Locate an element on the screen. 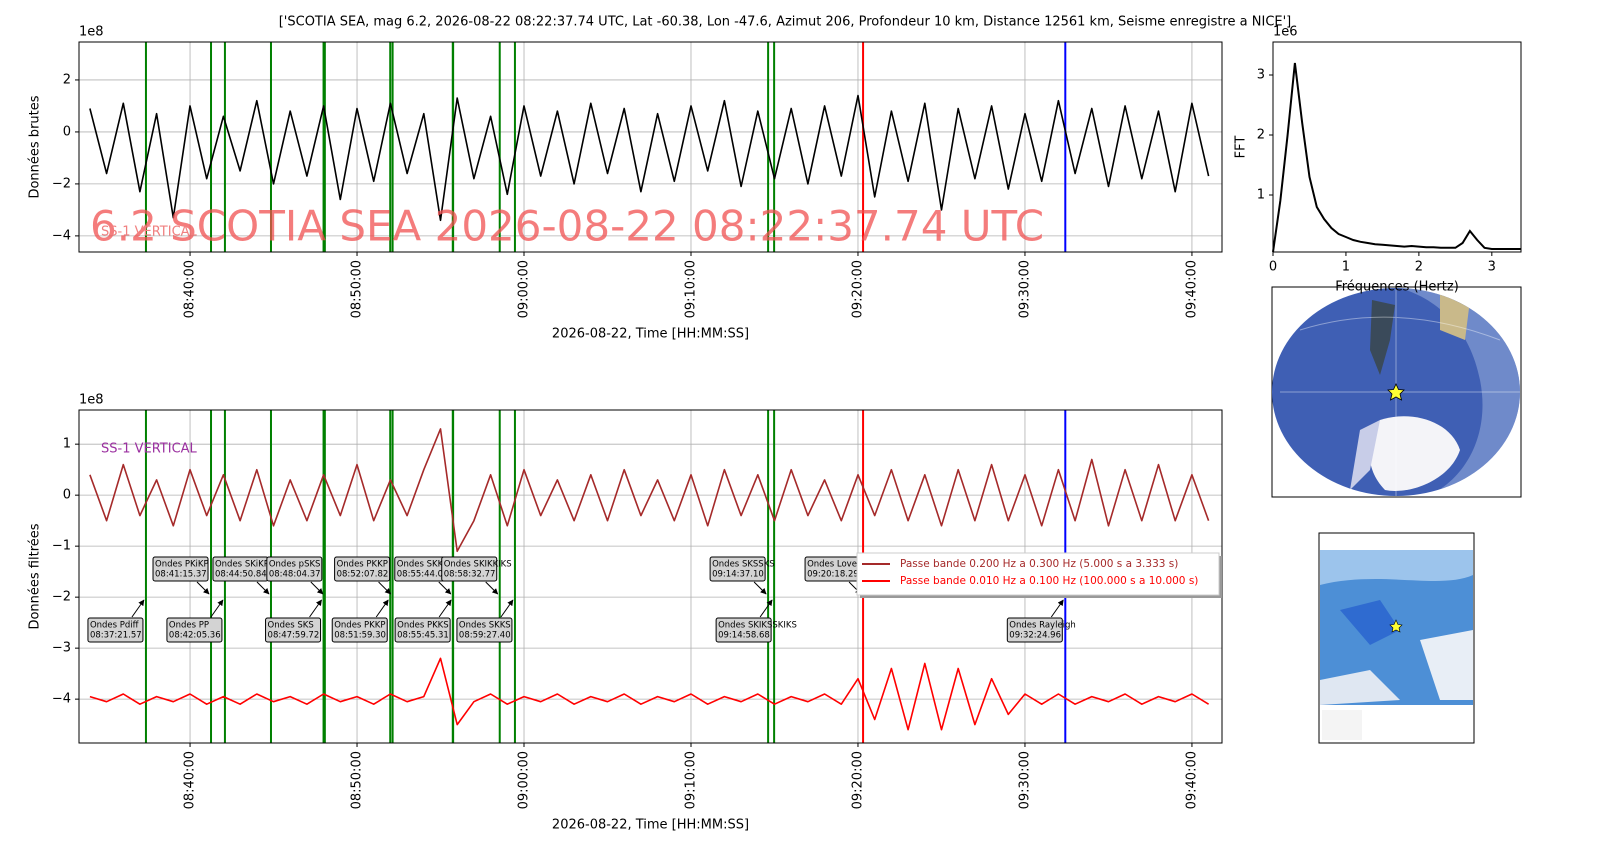 The image size is (1600, 843). y-tick-label: −3 is located at coordinates (61, 648).